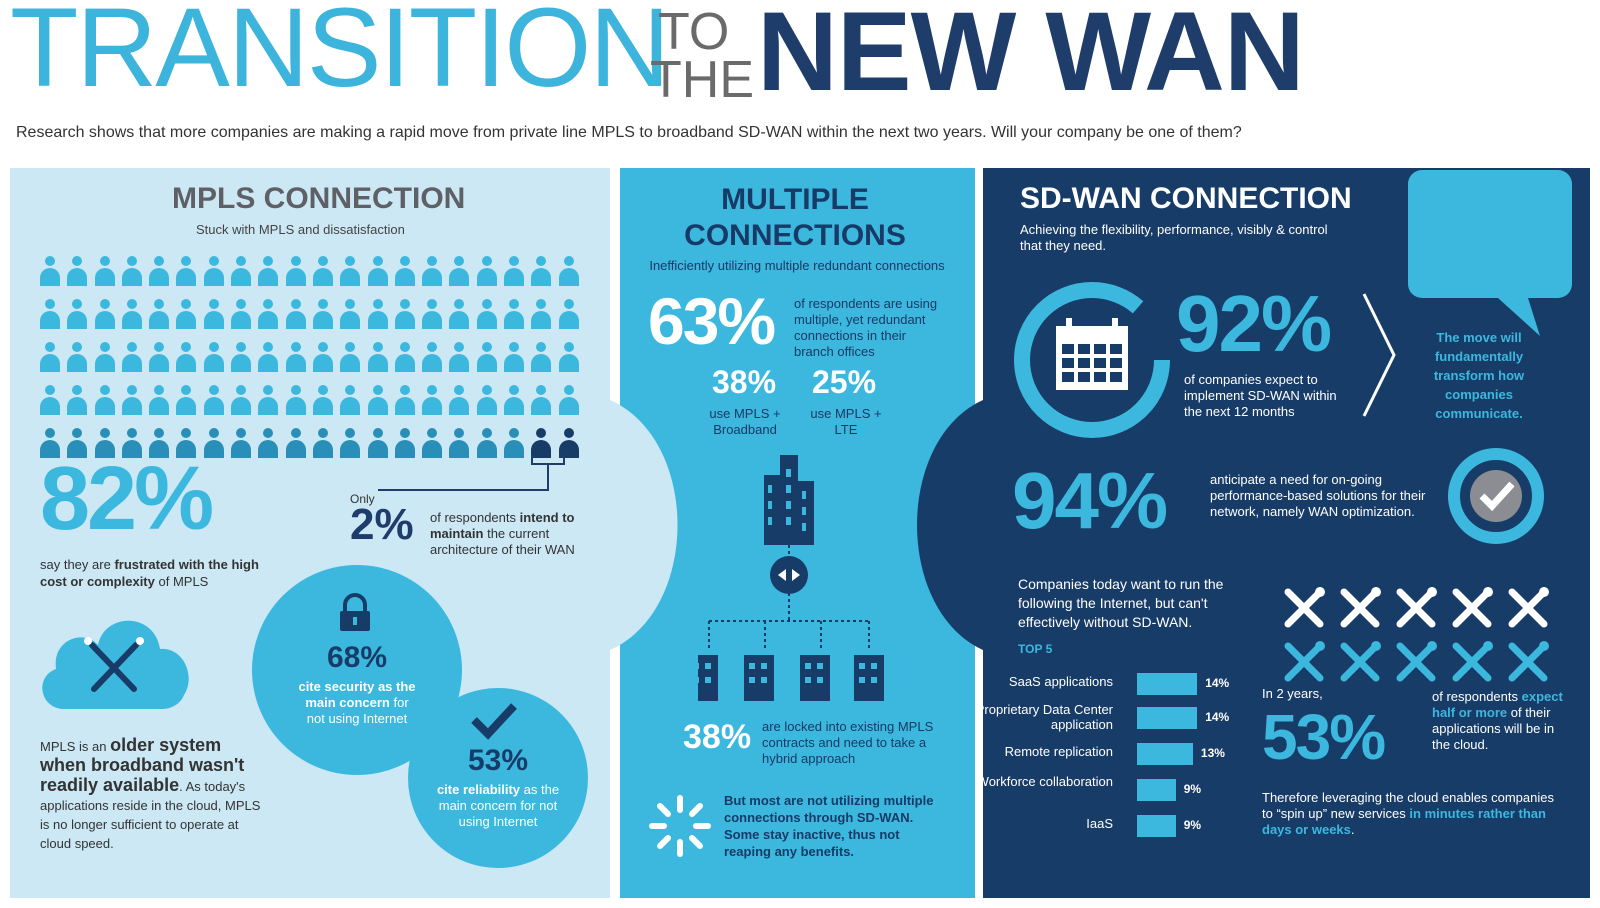  I want to click on stat-25-lte-text: use MPLS + LTE, so click(846, 421).